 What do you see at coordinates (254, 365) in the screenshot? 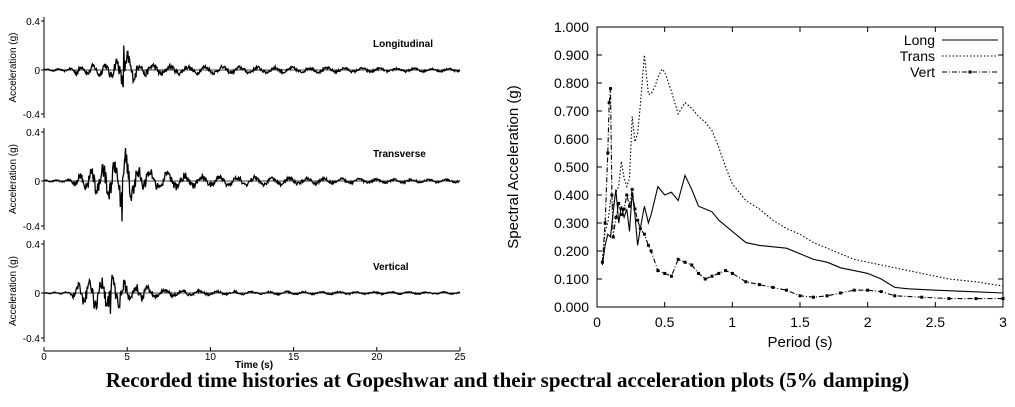
I see `x-axis-label: Time (s)` at bounding box center [254, 365].